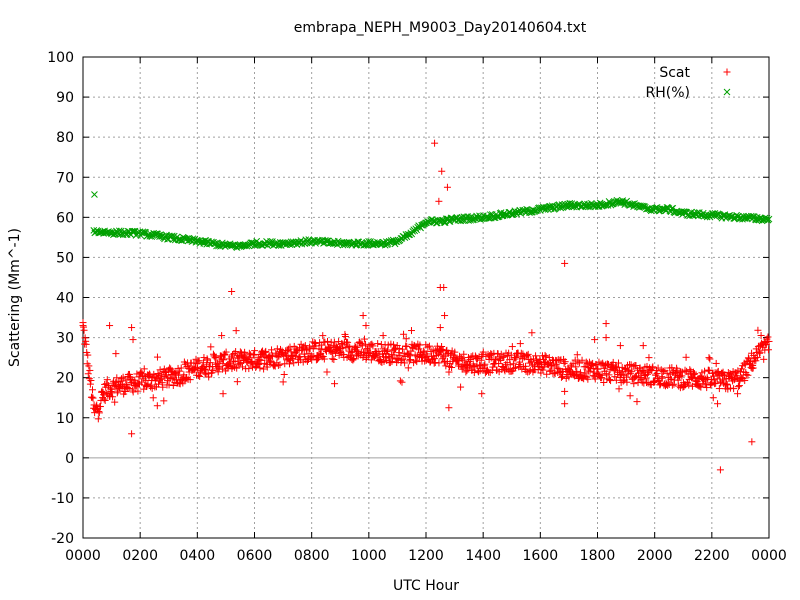 This screenshot has width=800, height=600. Describe the element at coordinates (65, 379) in the screenshot. I see `y-tick-label: 20` at that location.